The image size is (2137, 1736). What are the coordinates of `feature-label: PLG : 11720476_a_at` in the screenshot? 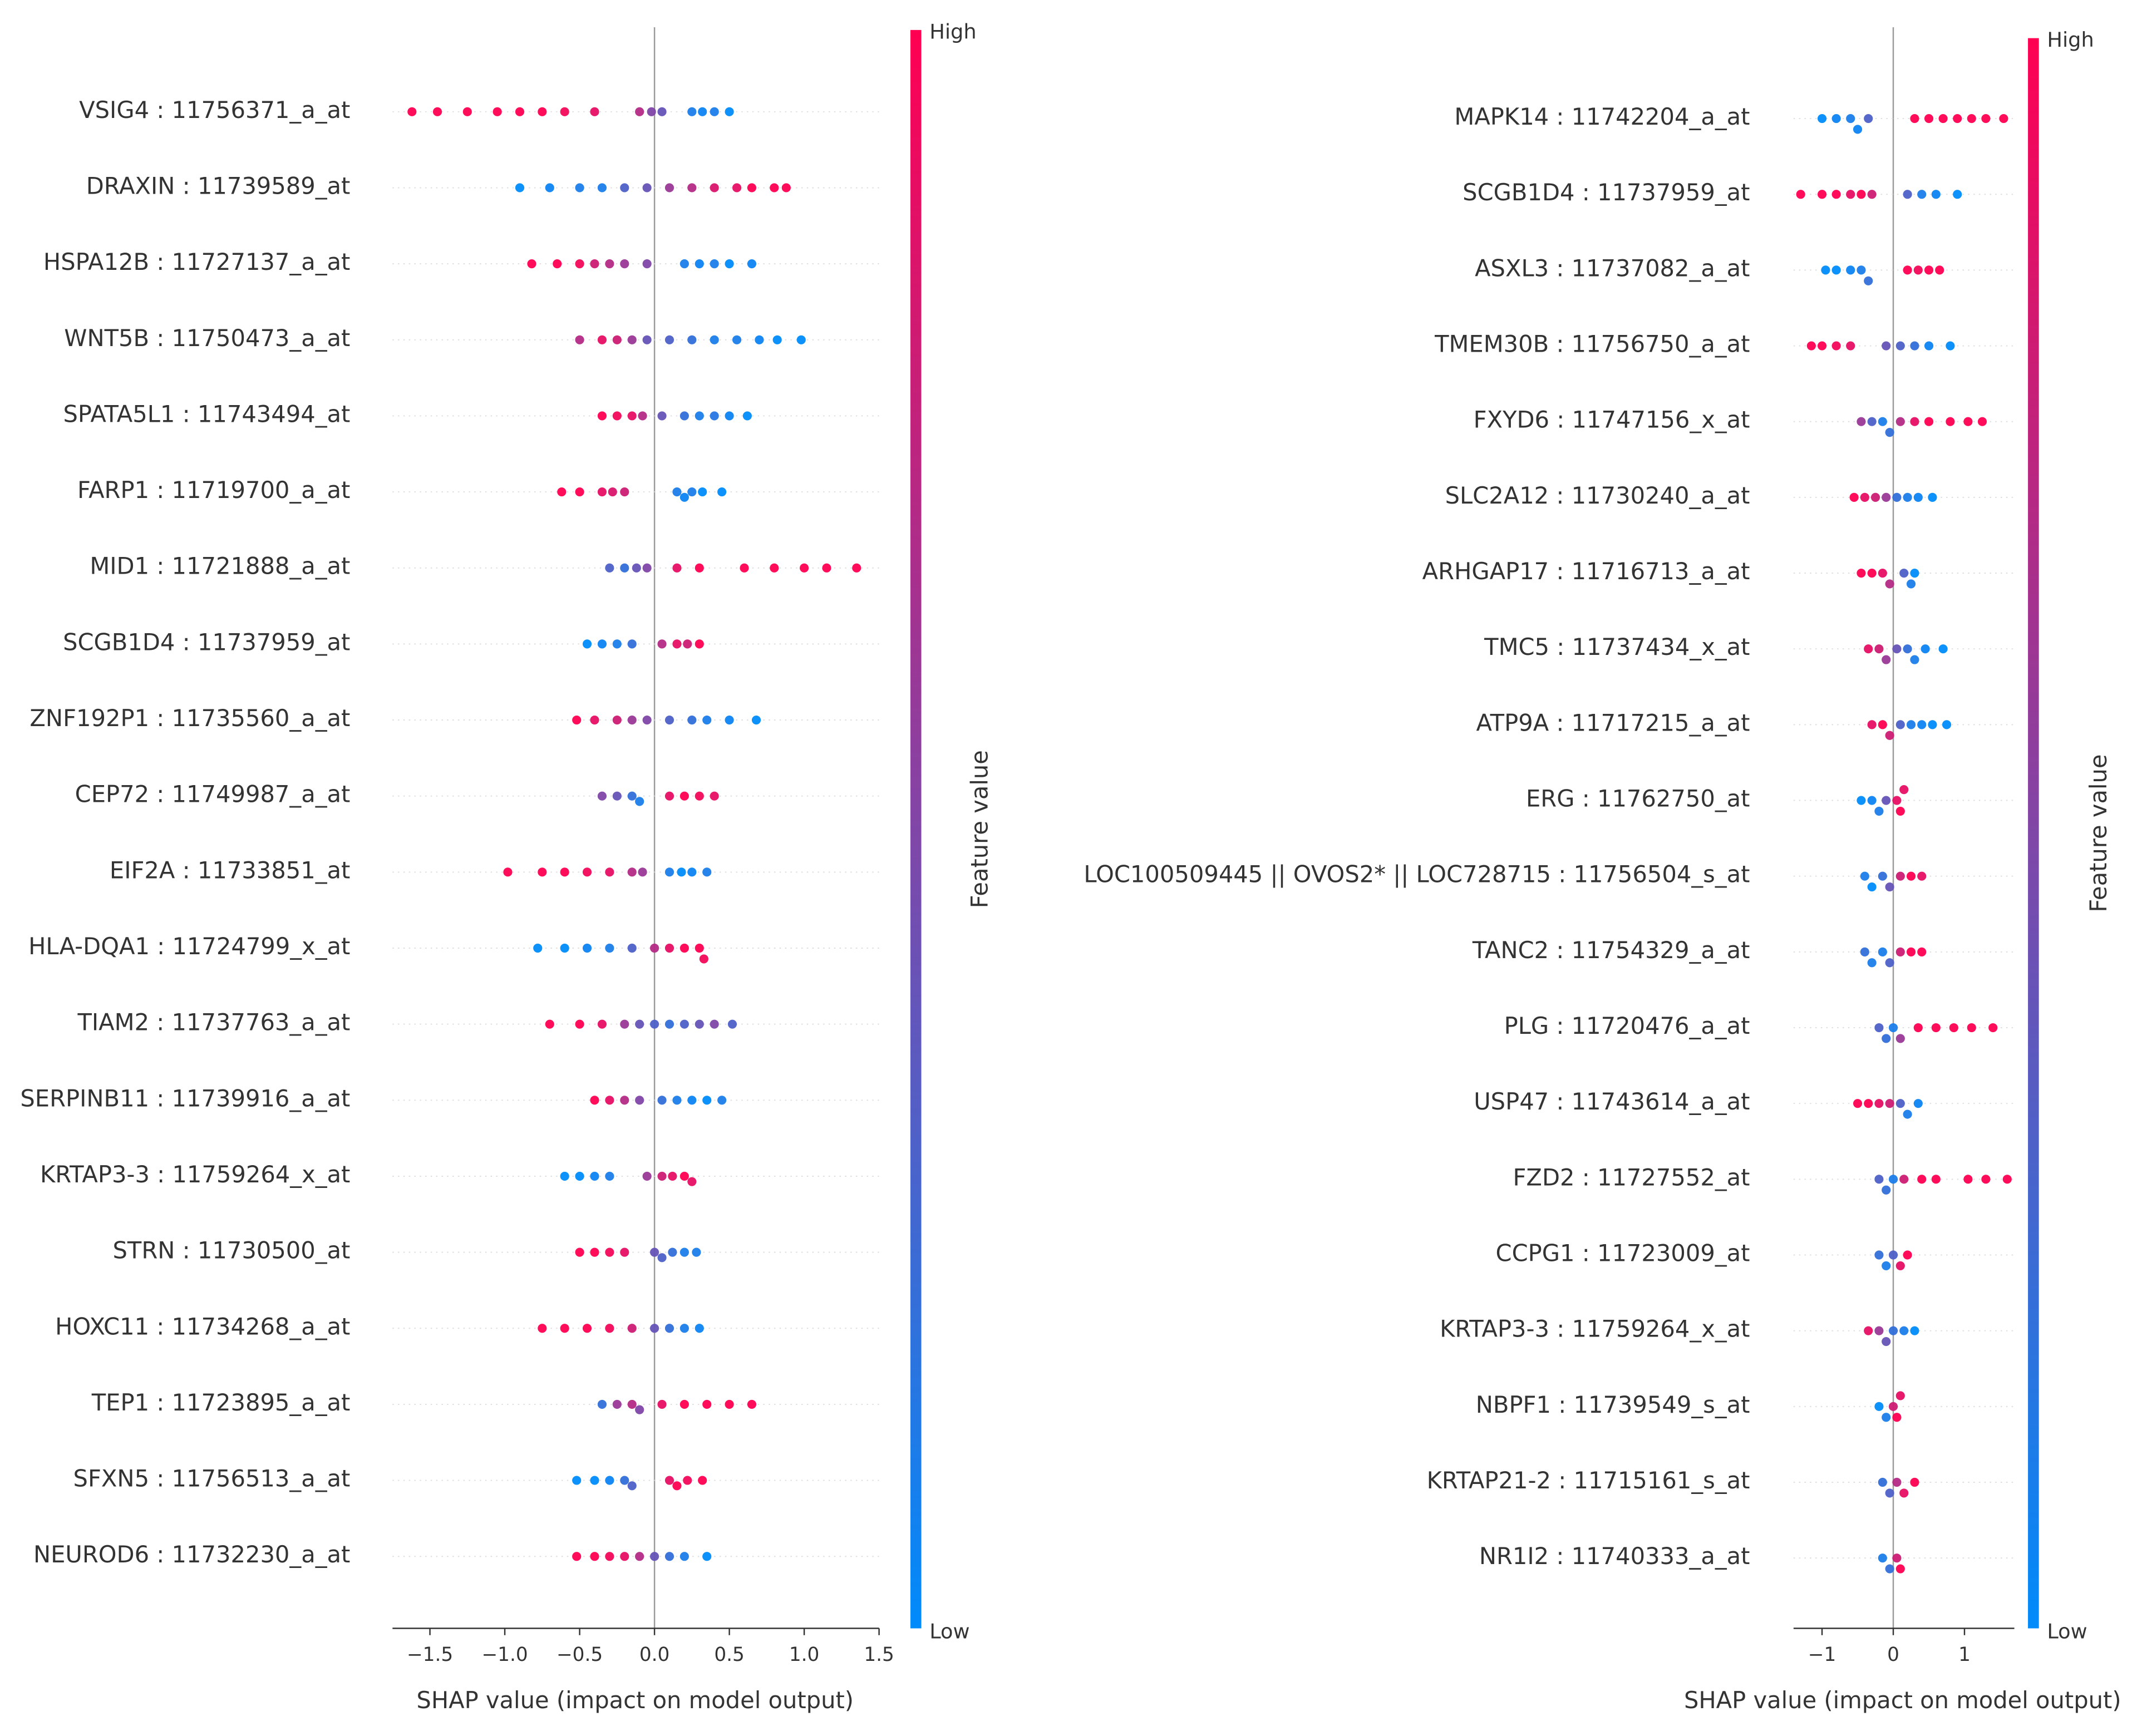 It's located at (1627, 1025).